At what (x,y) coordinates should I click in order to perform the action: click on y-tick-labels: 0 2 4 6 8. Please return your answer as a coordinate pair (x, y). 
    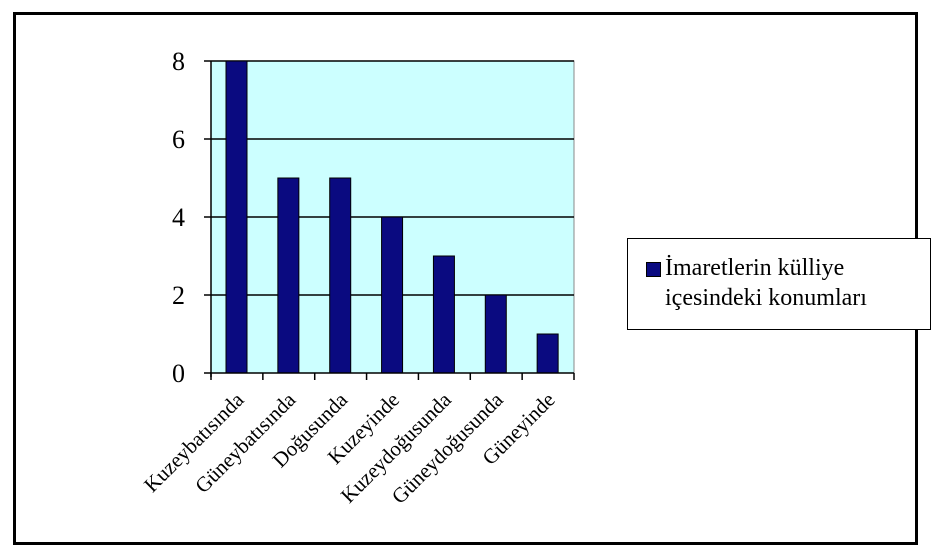
    Looking at the image, I should click on (178, 217).